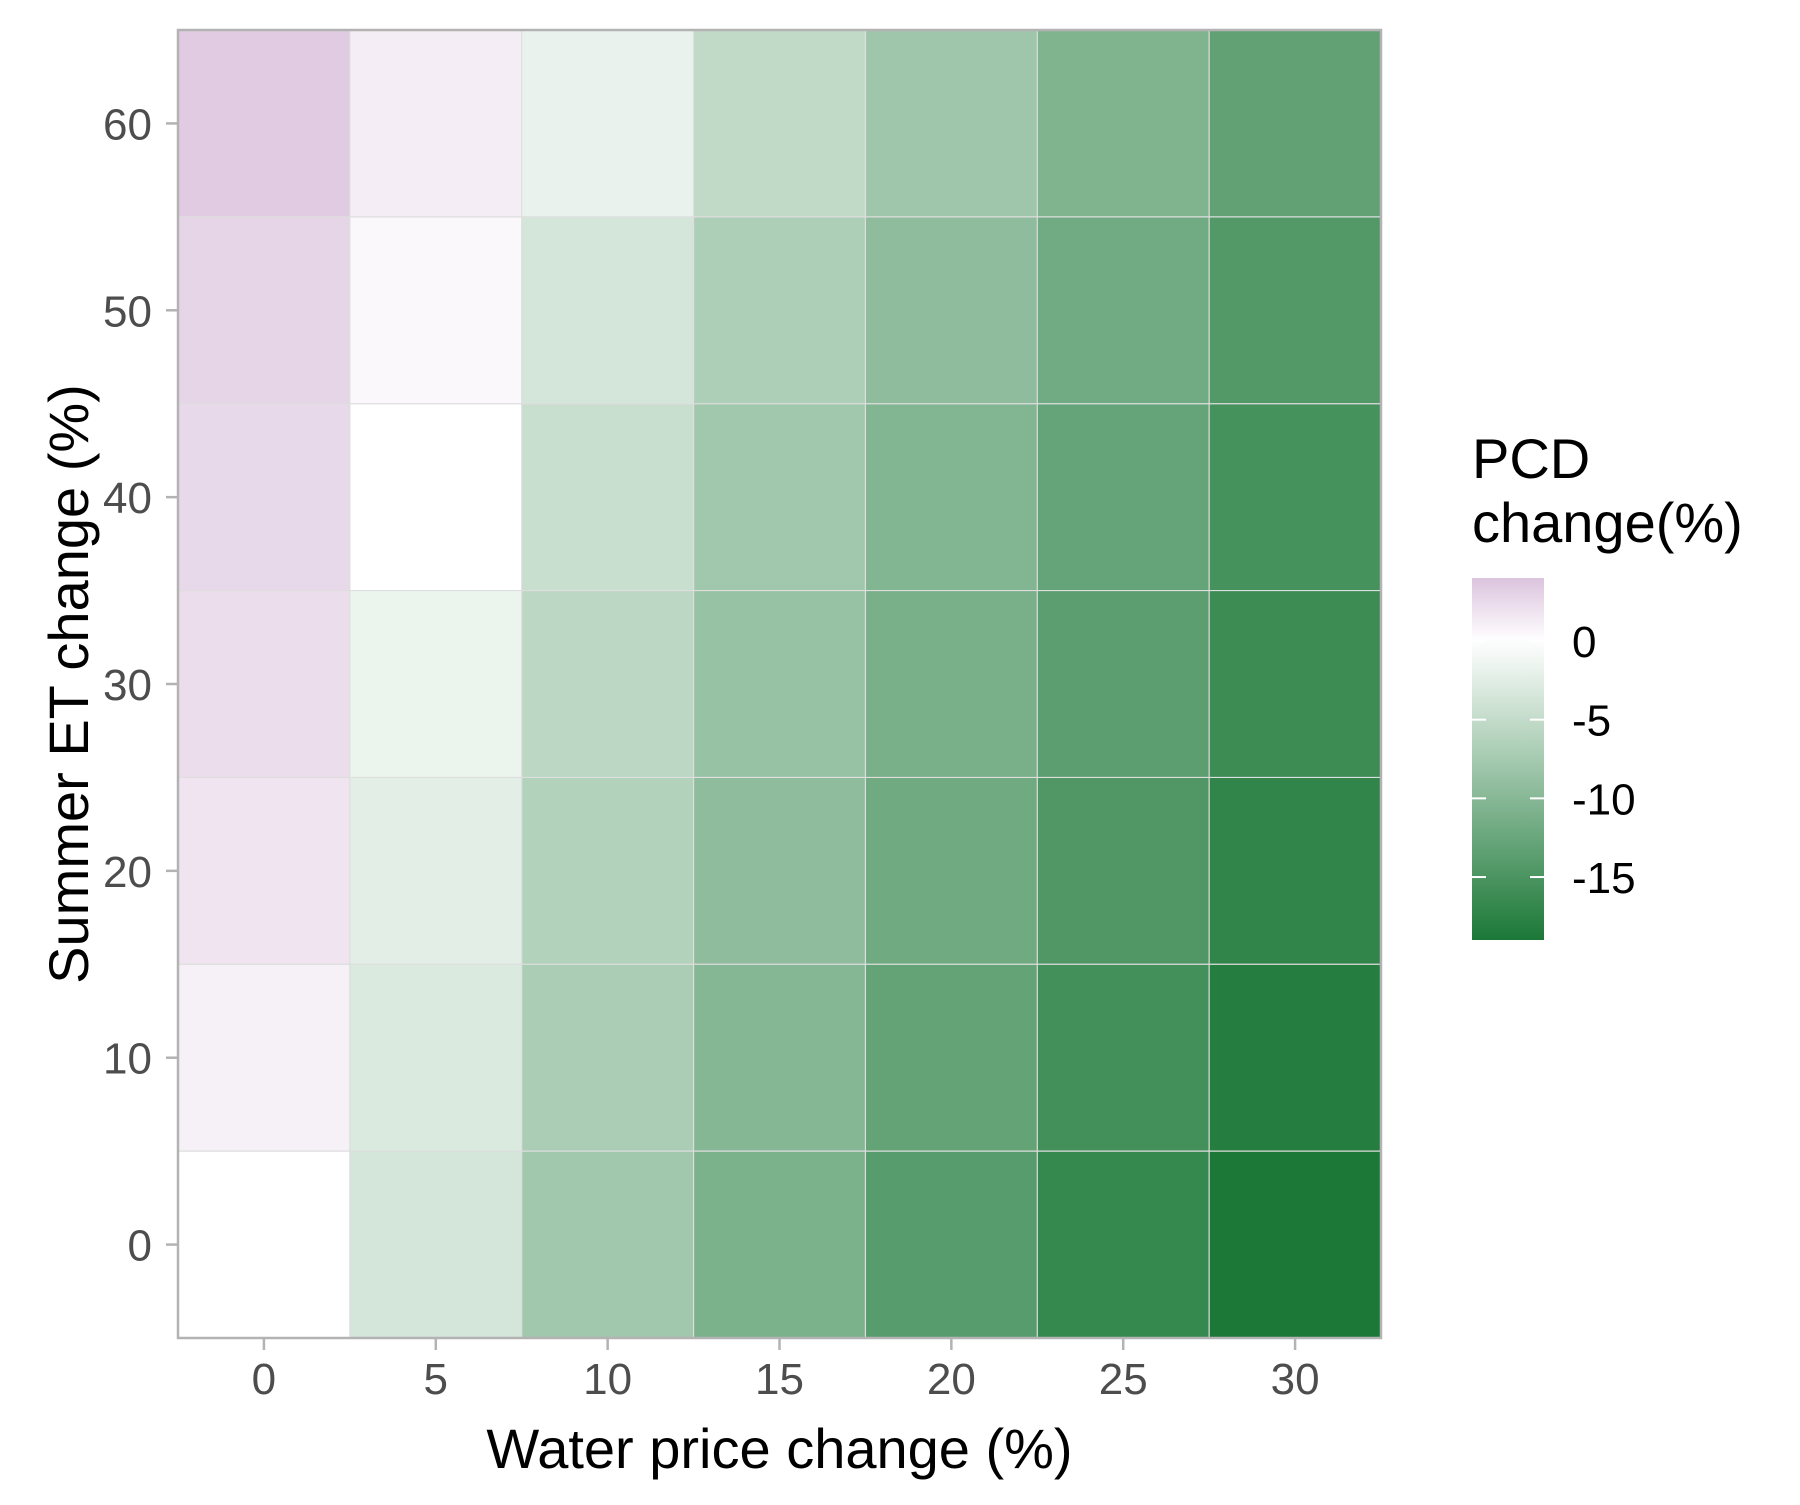  What do you see at coordinates (607, 1379) in the screenshot?
I see `x-tick-label: 10` at bounding box center [607, 1379].